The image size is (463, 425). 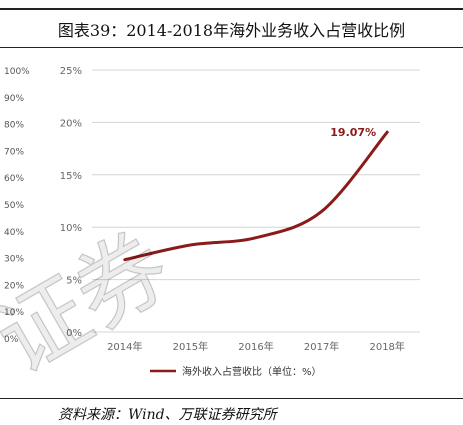 I want to click on x-tick-label: 2015年, so click(x=190, y=346).